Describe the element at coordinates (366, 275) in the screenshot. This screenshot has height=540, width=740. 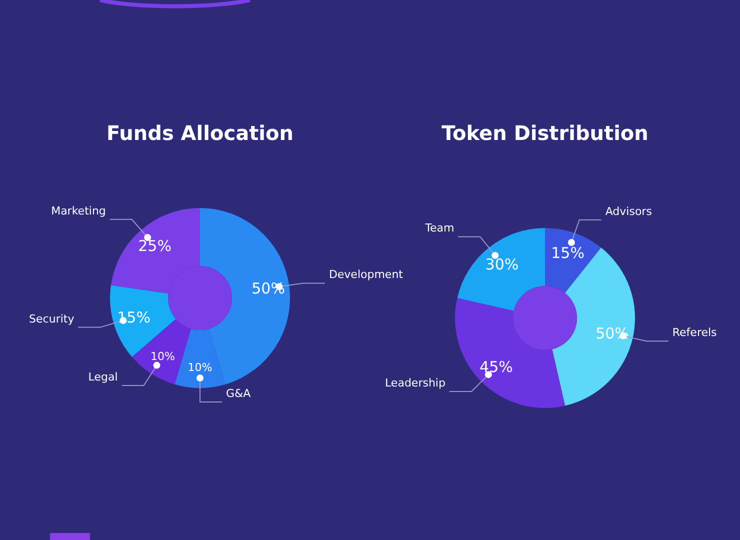
I see `slice-label: Development` at that location.